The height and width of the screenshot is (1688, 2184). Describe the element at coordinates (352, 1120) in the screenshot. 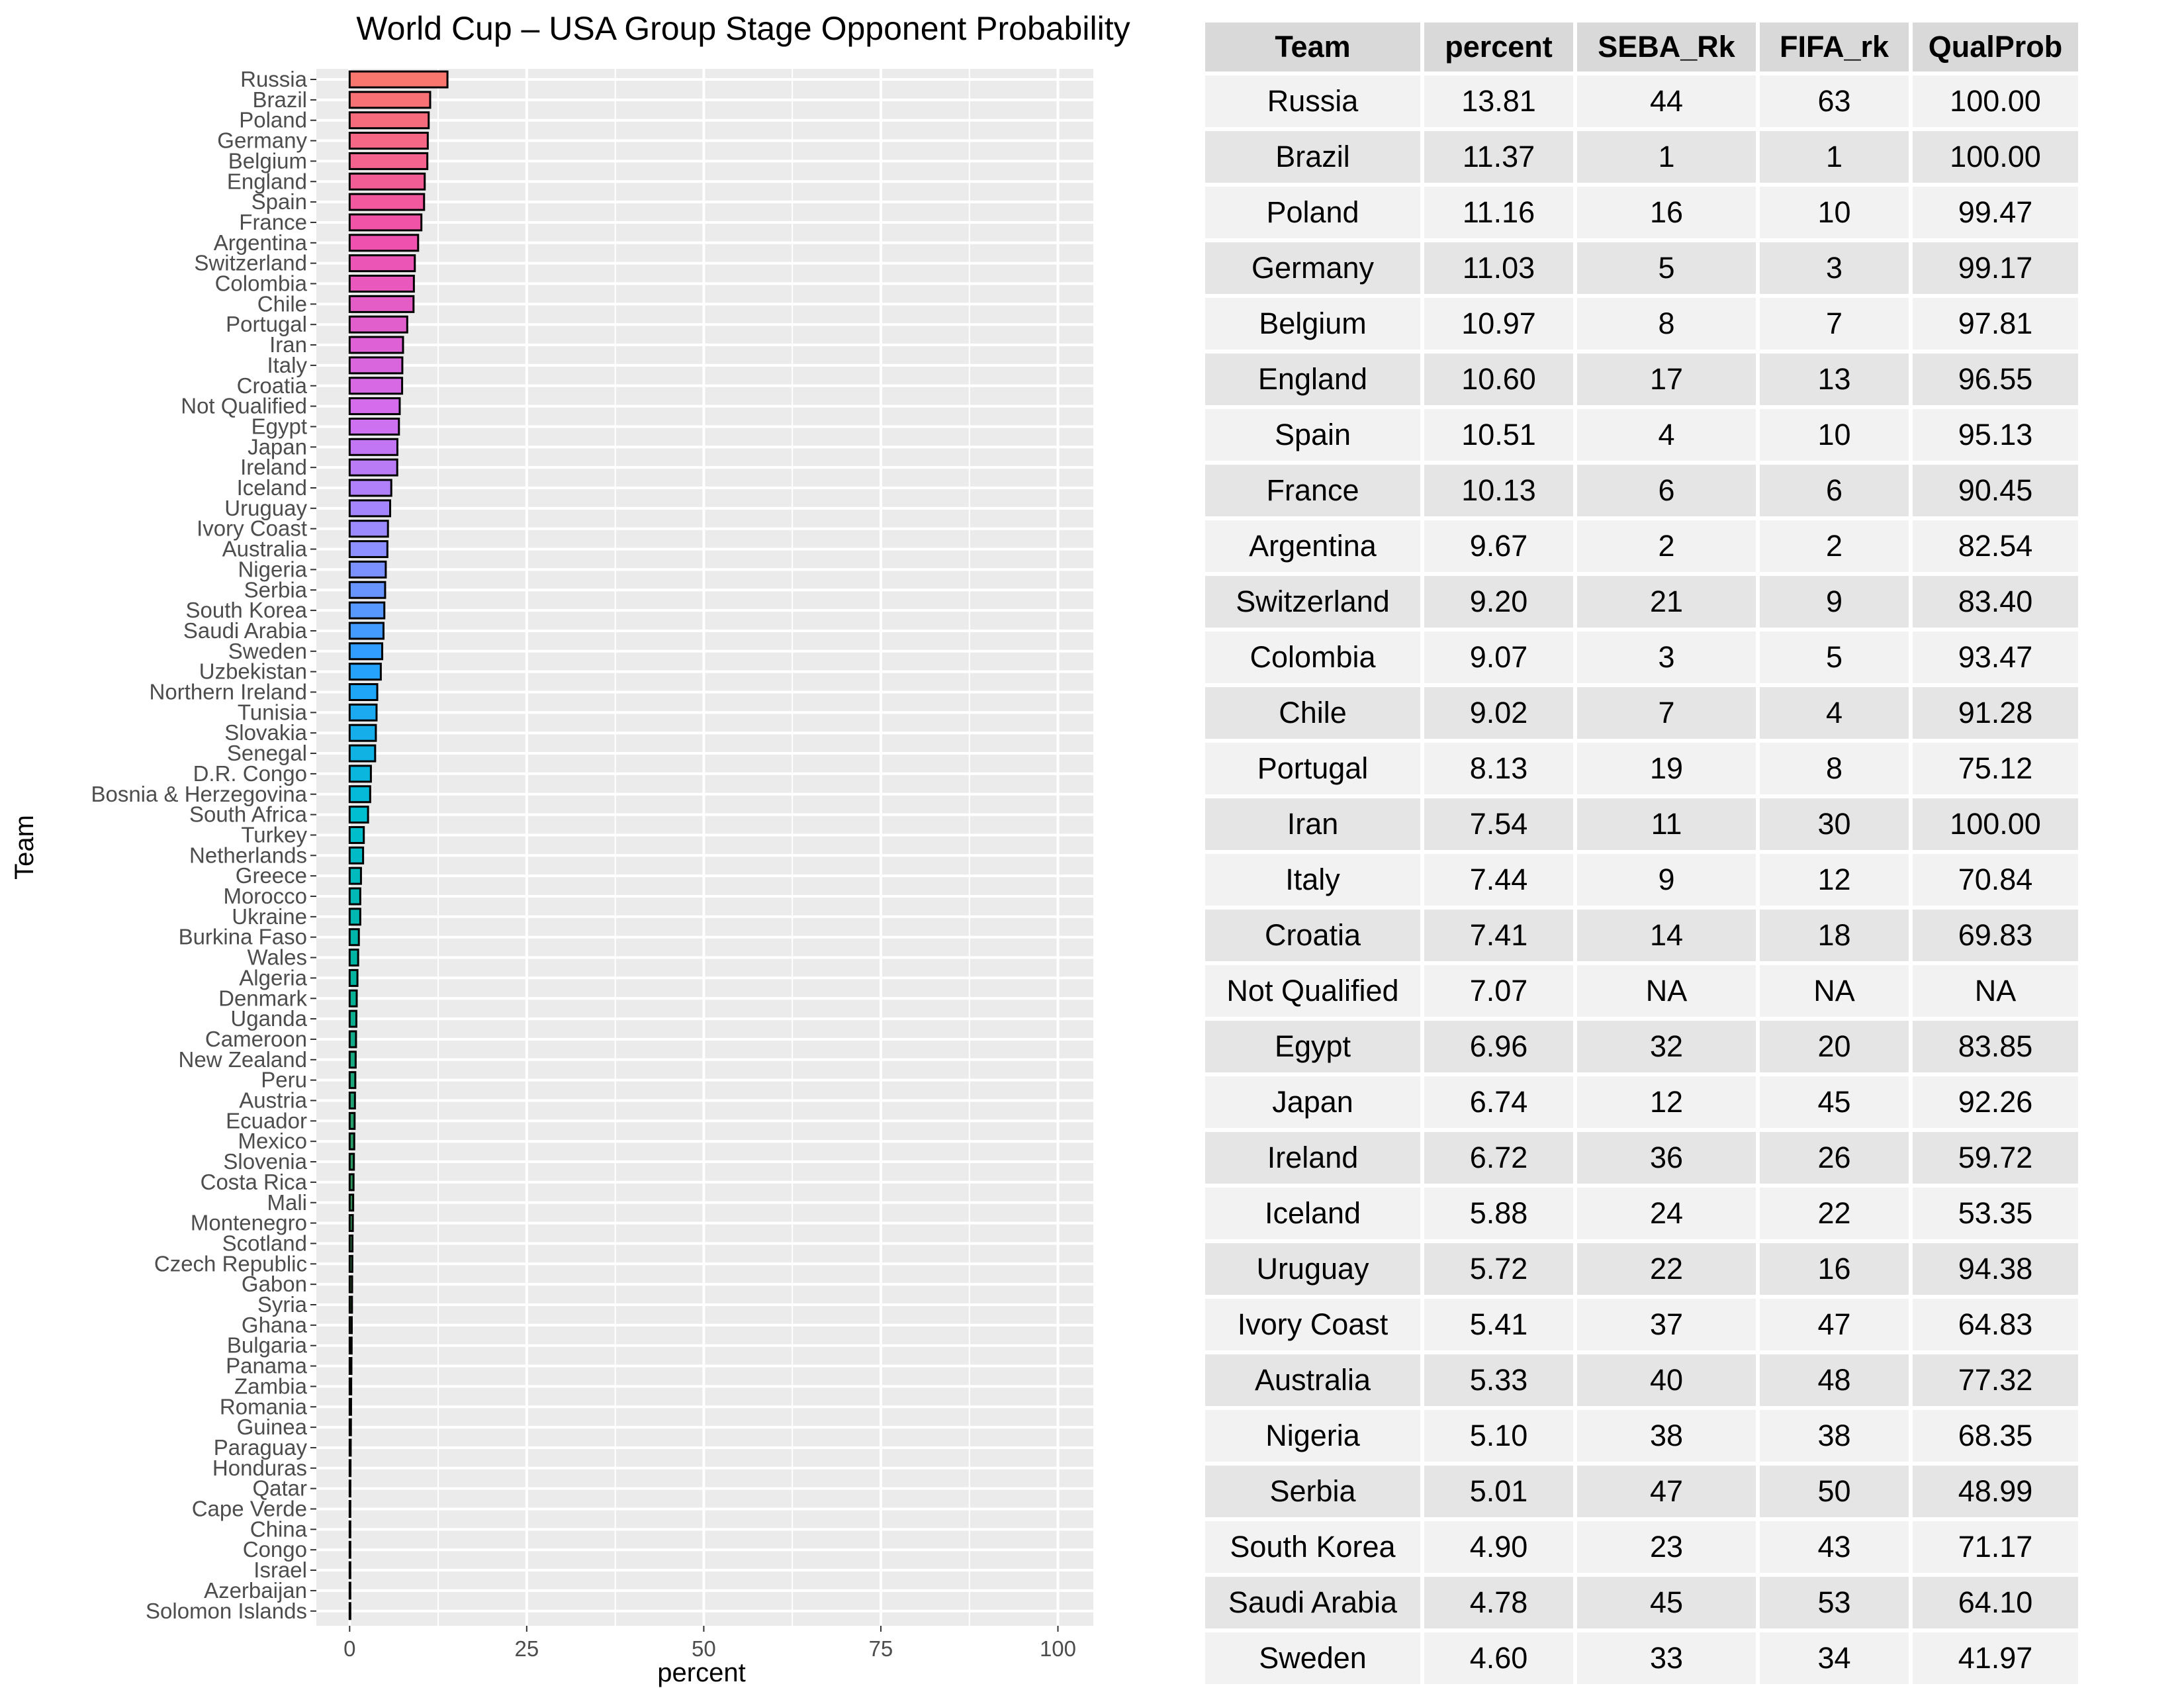

I see `bar-ecuador` at that location.